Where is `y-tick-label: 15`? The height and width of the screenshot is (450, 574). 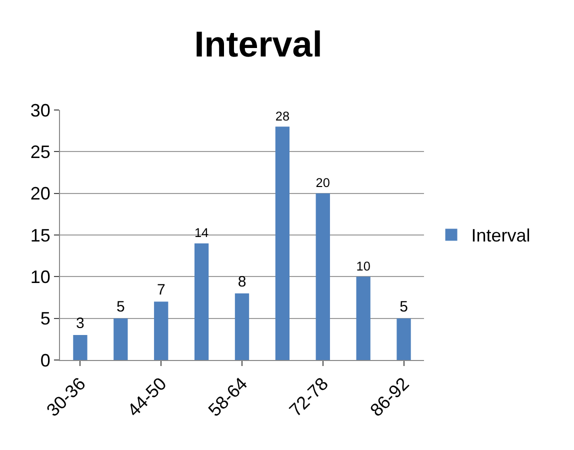
y-tick-label: 15 is located at coordinates (40, 235).